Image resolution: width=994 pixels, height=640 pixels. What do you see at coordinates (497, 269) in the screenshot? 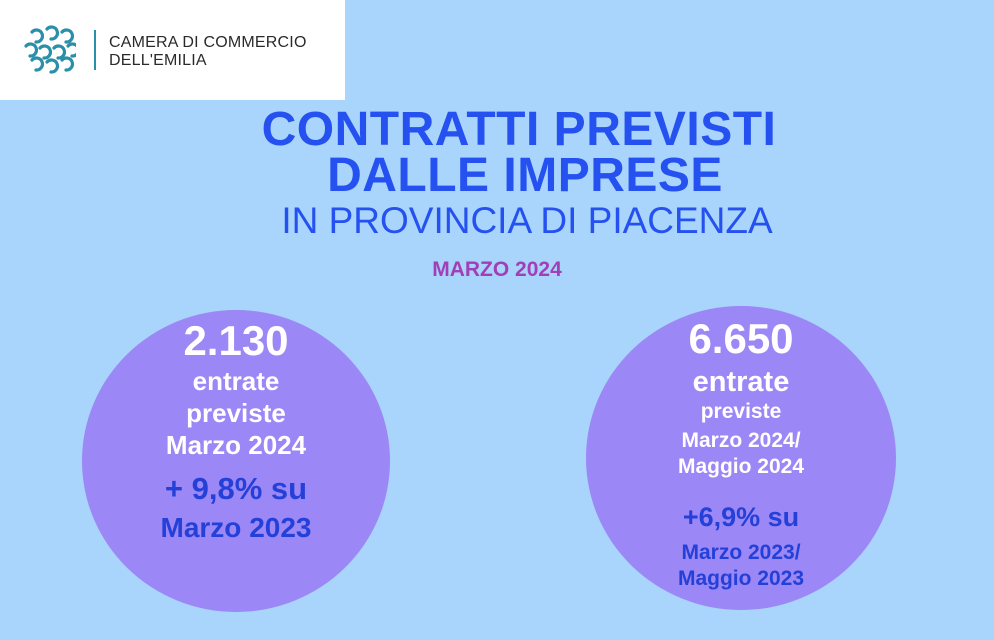
I see `period-label: MARZO 2024` at bounding box center [497, 269].